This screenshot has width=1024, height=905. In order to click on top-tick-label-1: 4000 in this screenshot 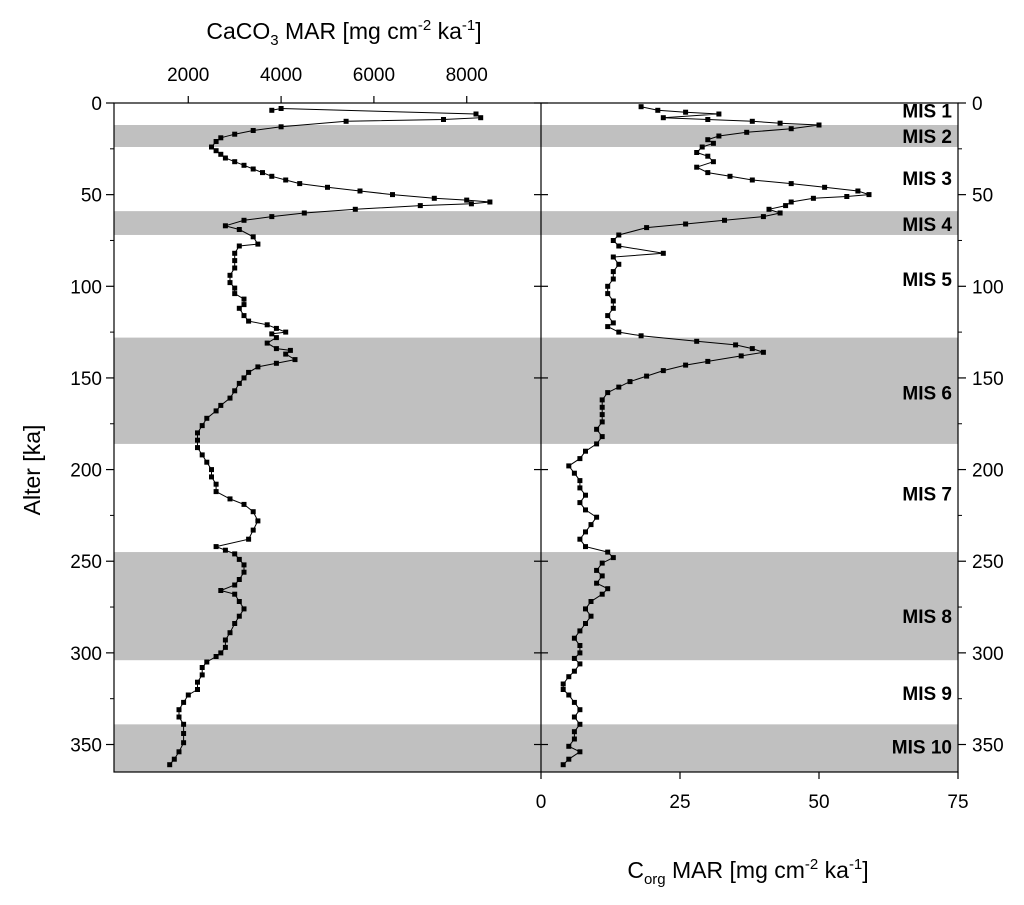, I will do `click(281, 75)`.